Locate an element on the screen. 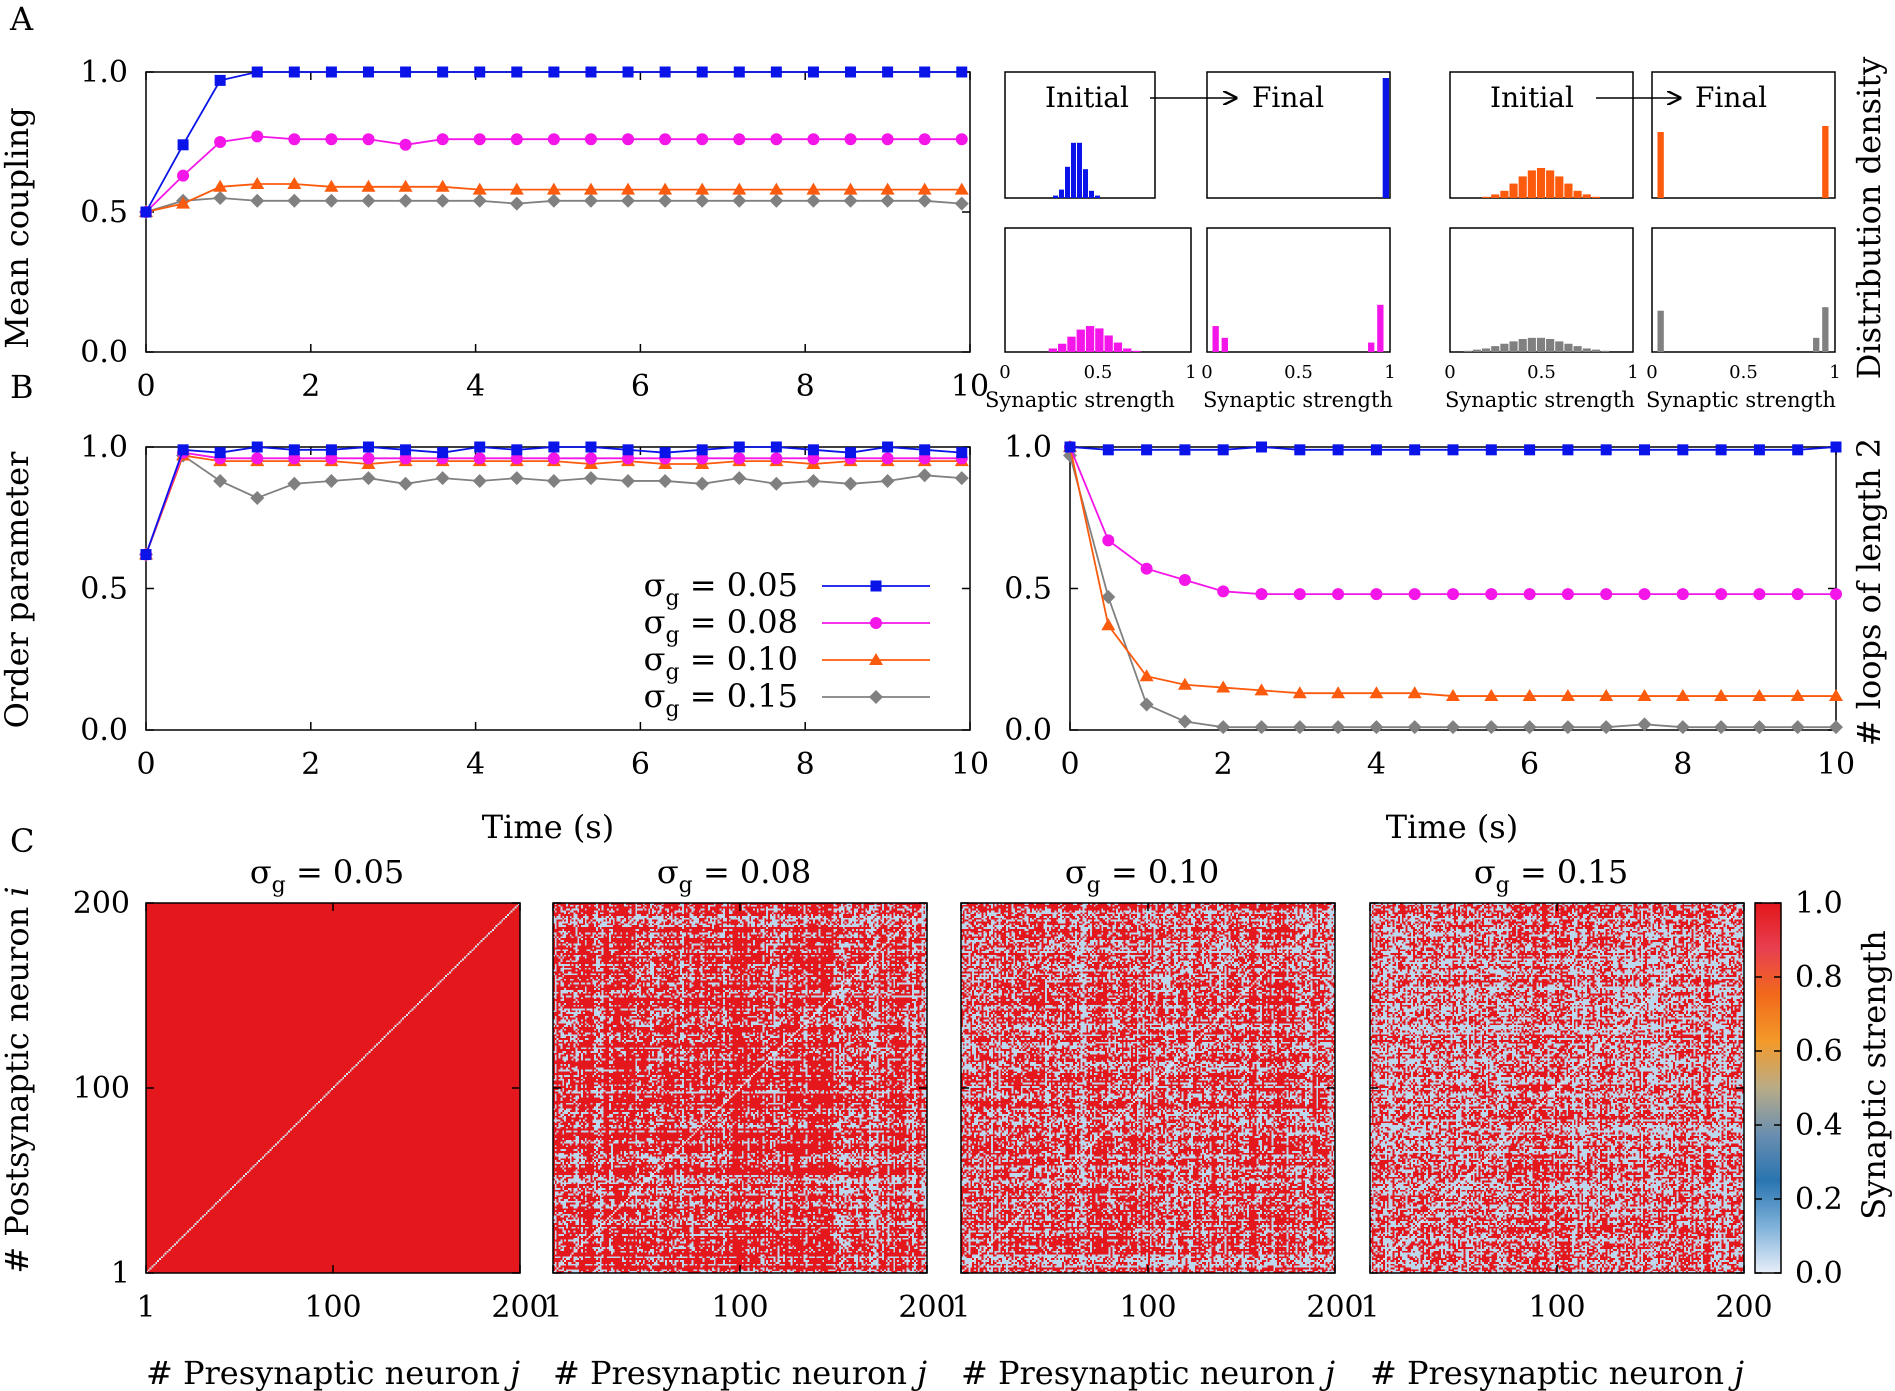 The image size is (1895, 1391). panel-letter-c: C is located at coordinates (22, 841).